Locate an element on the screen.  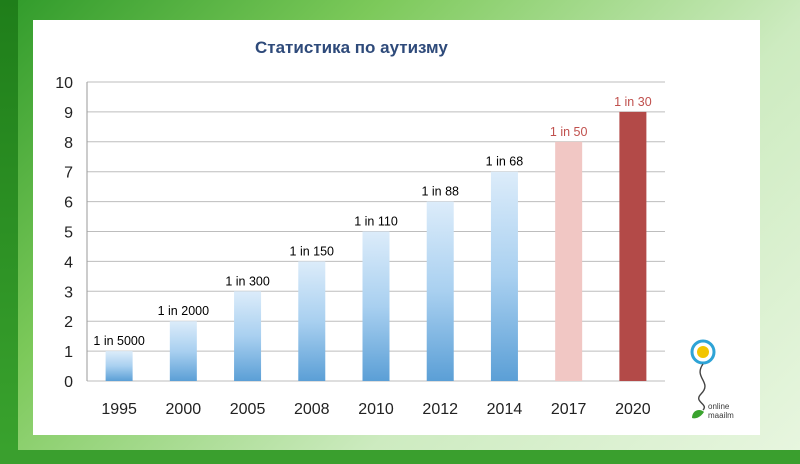
y-tick-label: 3 is located at coordinates (68, 292).